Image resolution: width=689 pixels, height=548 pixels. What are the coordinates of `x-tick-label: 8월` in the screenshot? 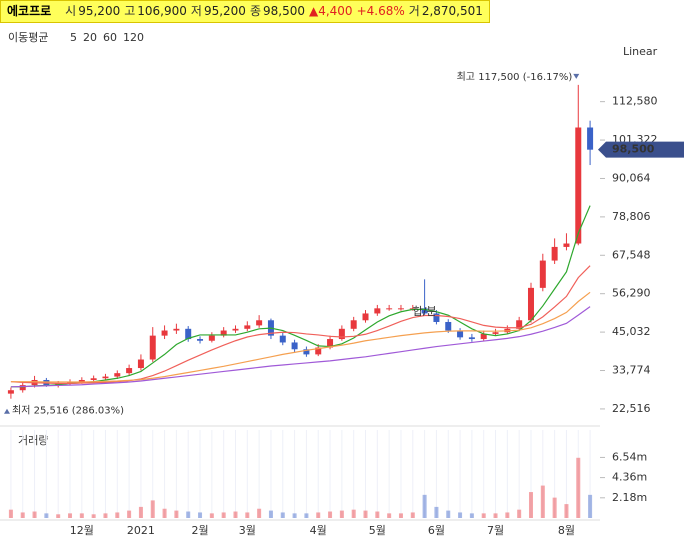 It's located at (566, 530).